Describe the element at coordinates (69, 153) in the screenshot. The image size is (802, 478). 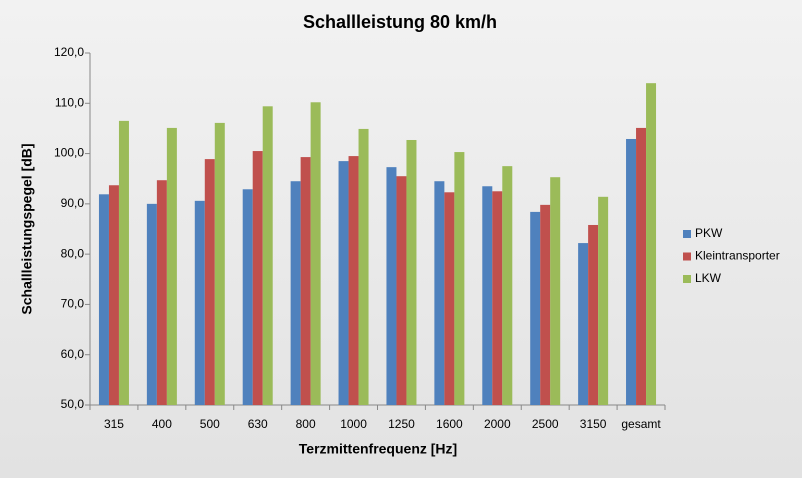
I see `y-tick-label: 100,0` at that location.